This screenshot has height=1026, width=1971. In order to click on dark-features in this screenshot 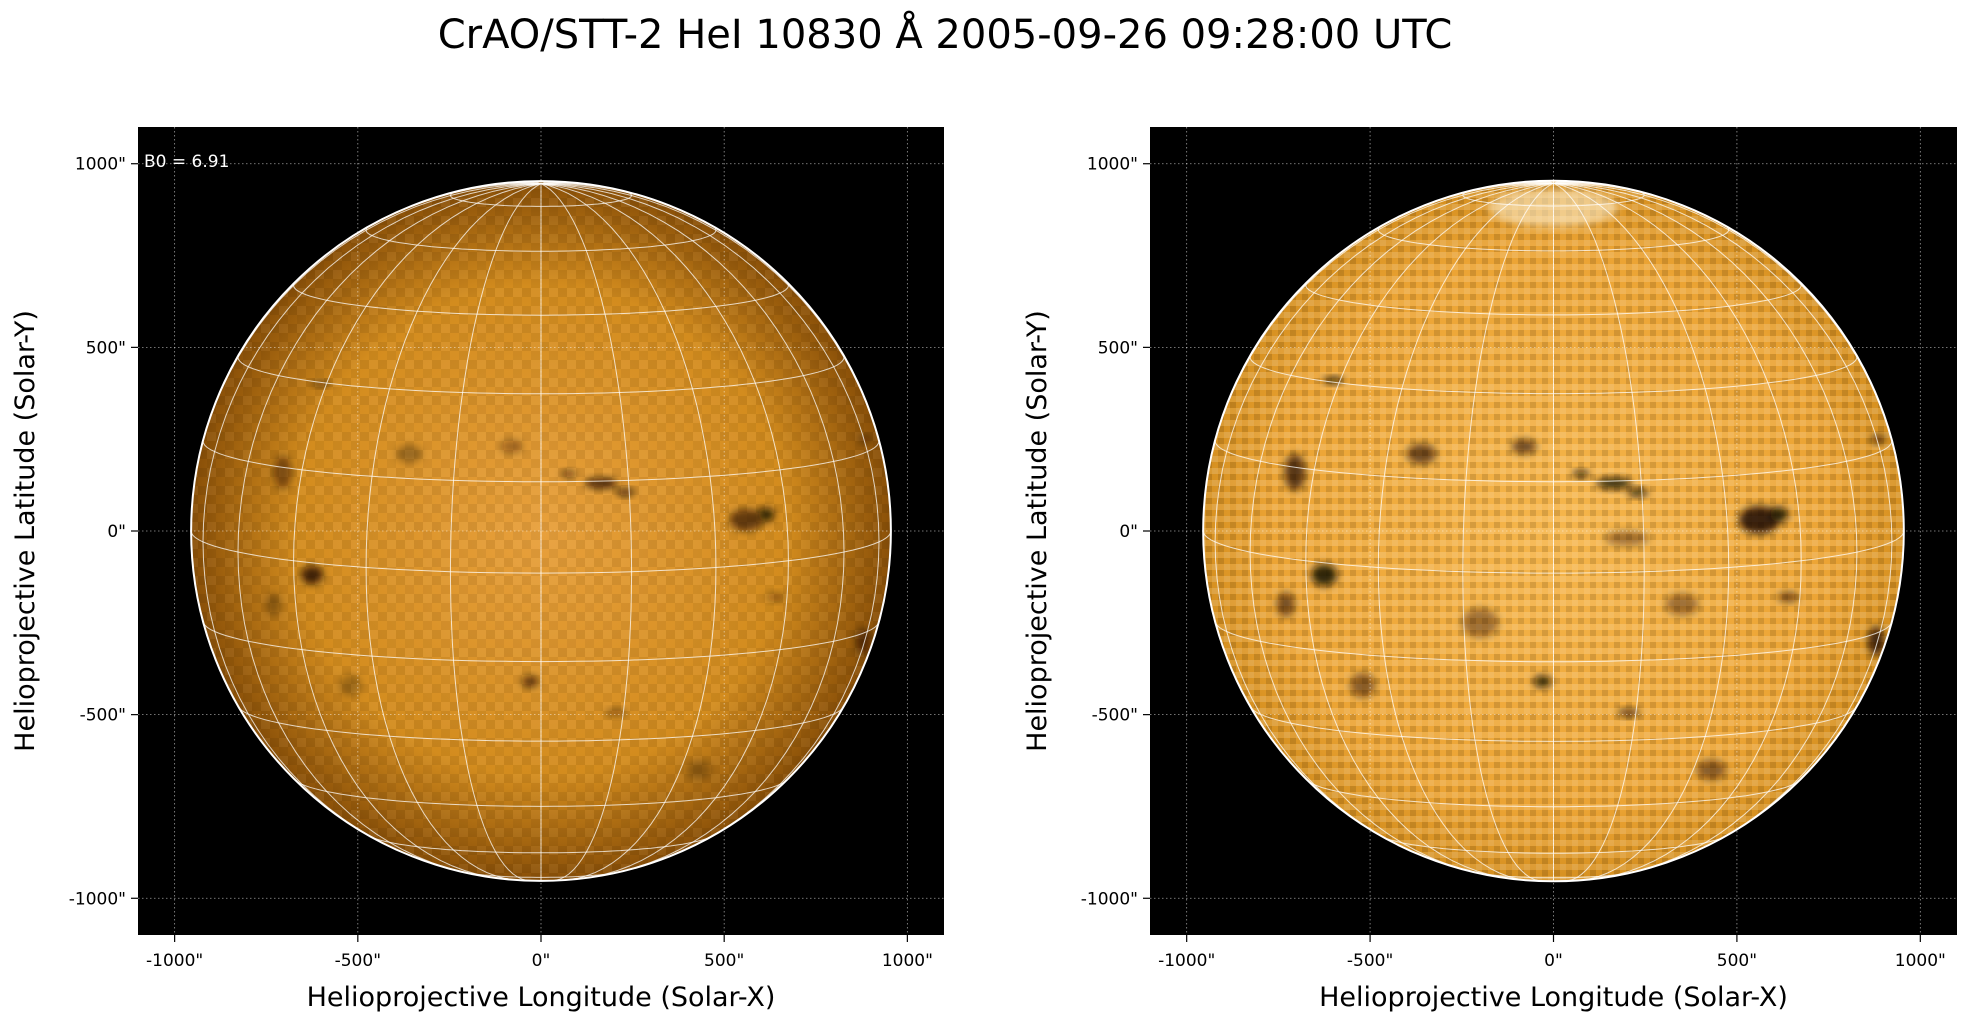, I will do `click(1581, 578)`.